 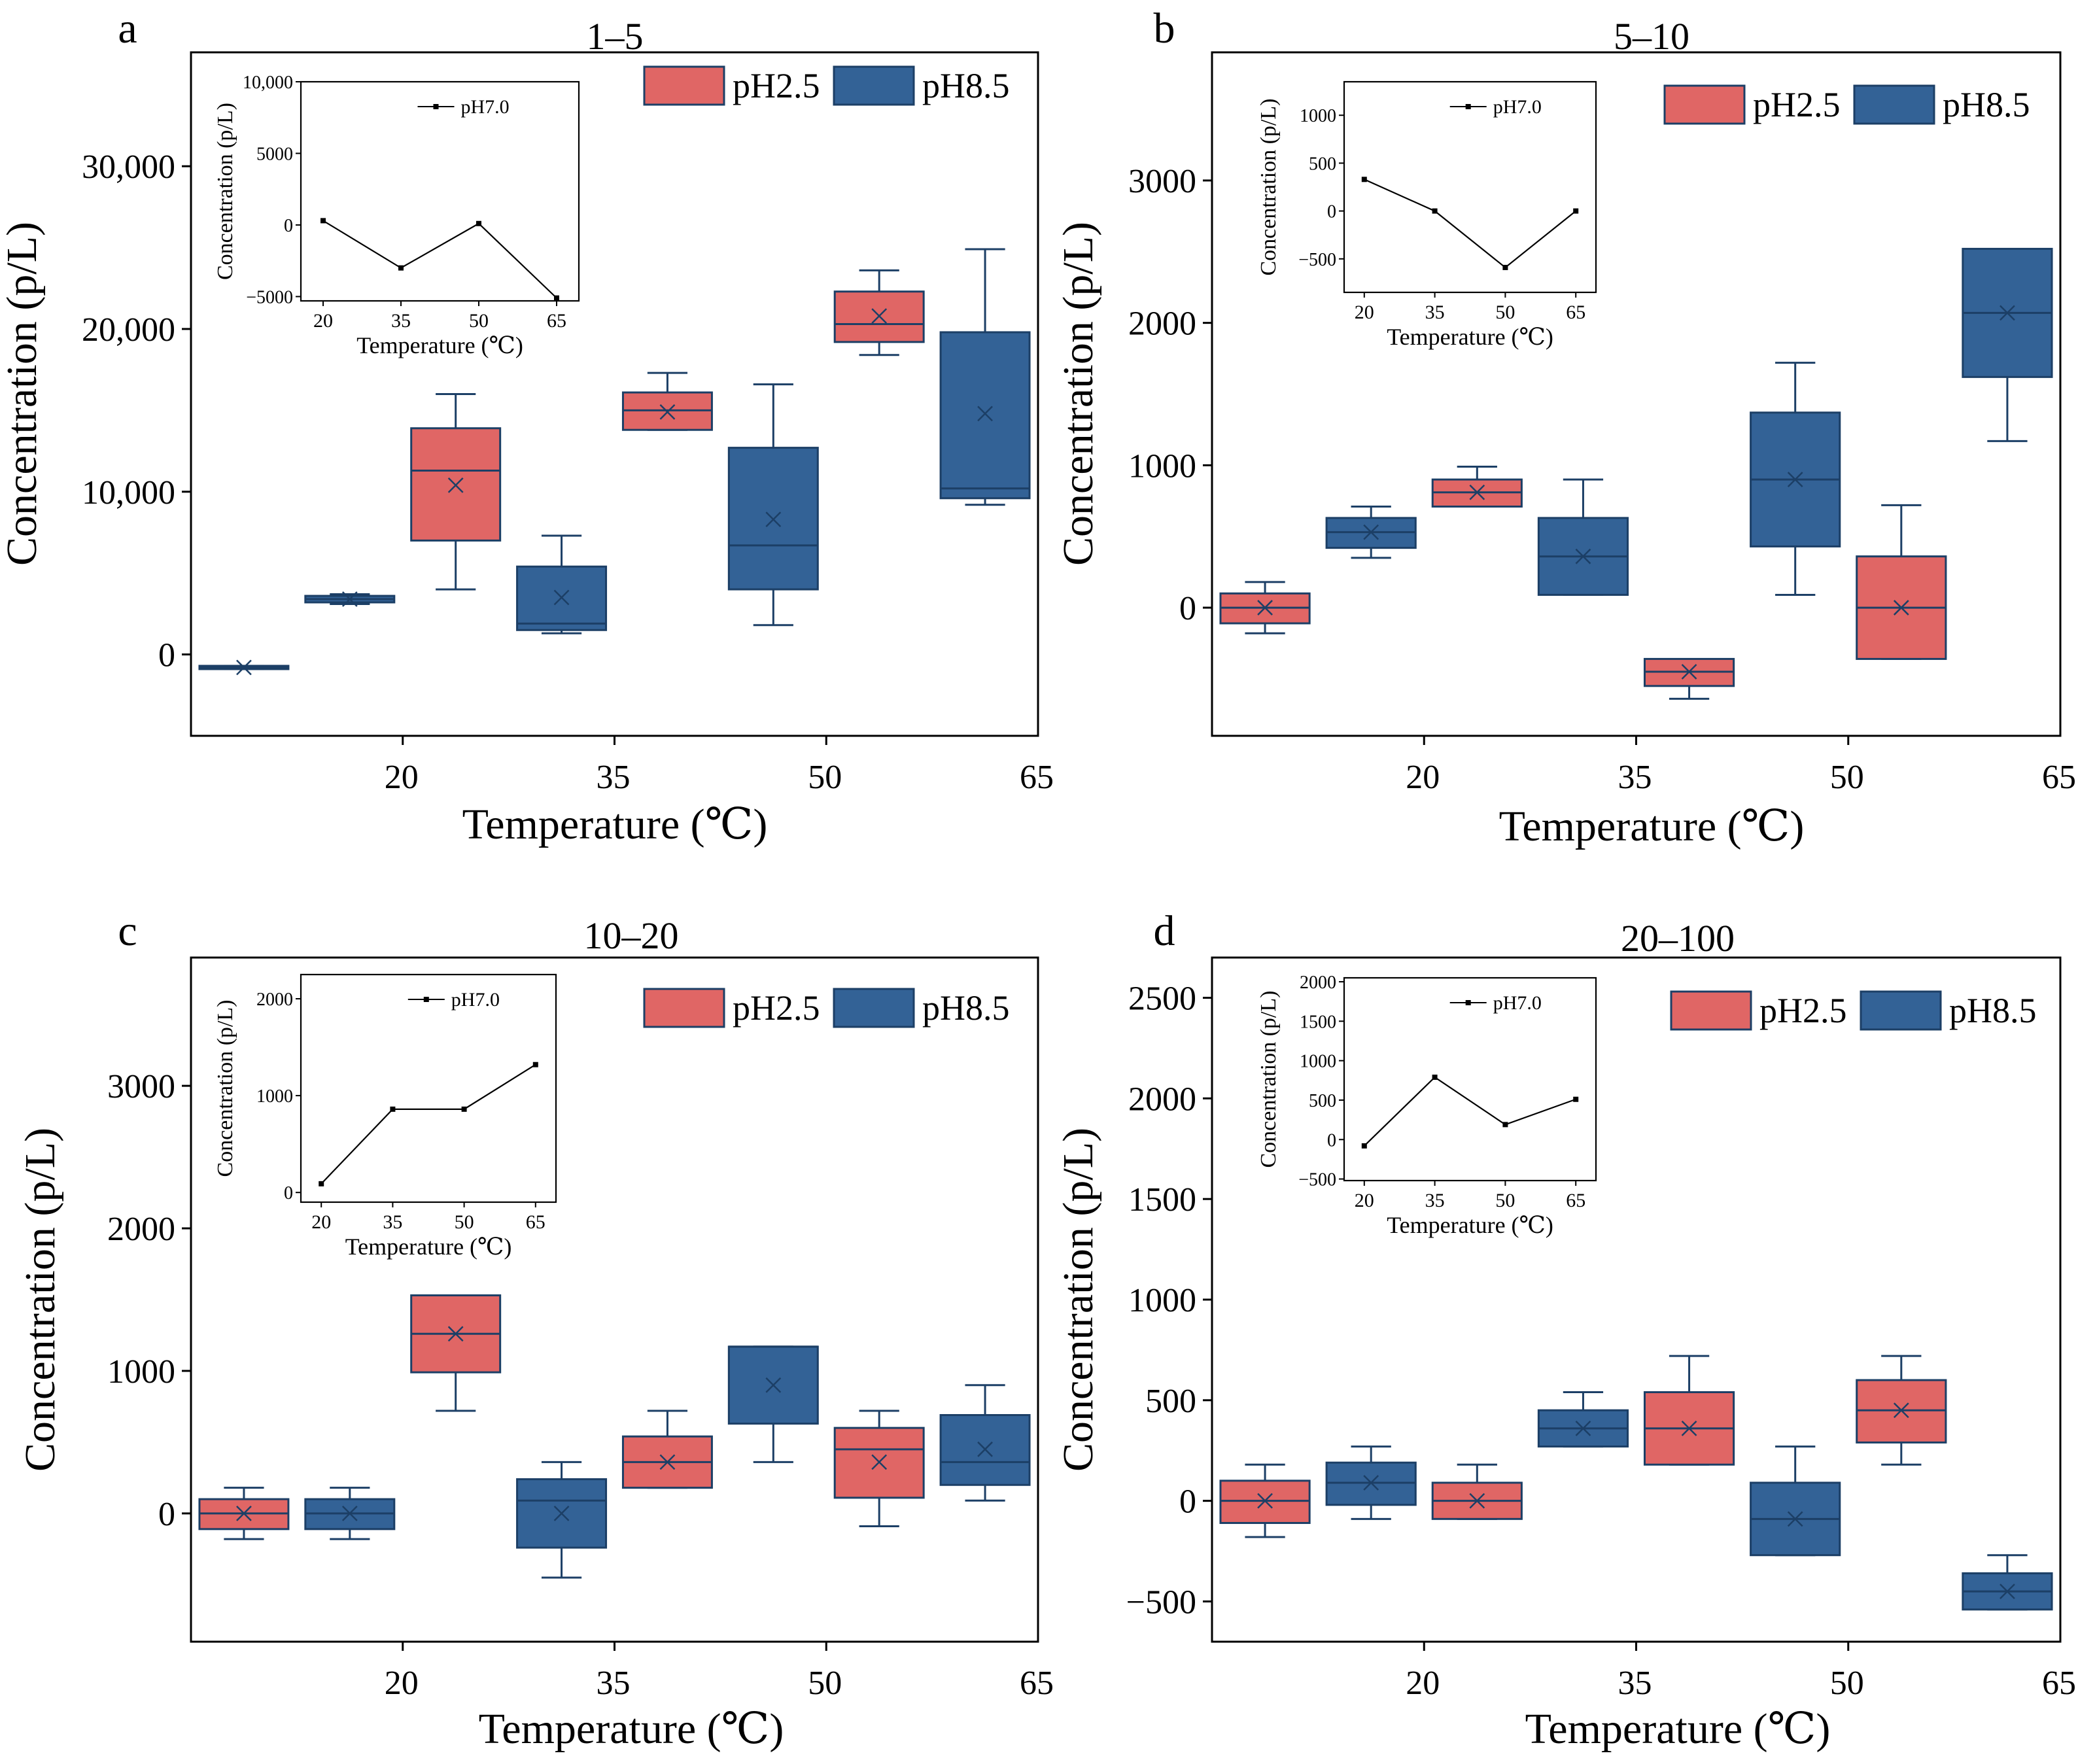 I want to click on inset-y-tick-label: −5000, so click(x=269, y=297).